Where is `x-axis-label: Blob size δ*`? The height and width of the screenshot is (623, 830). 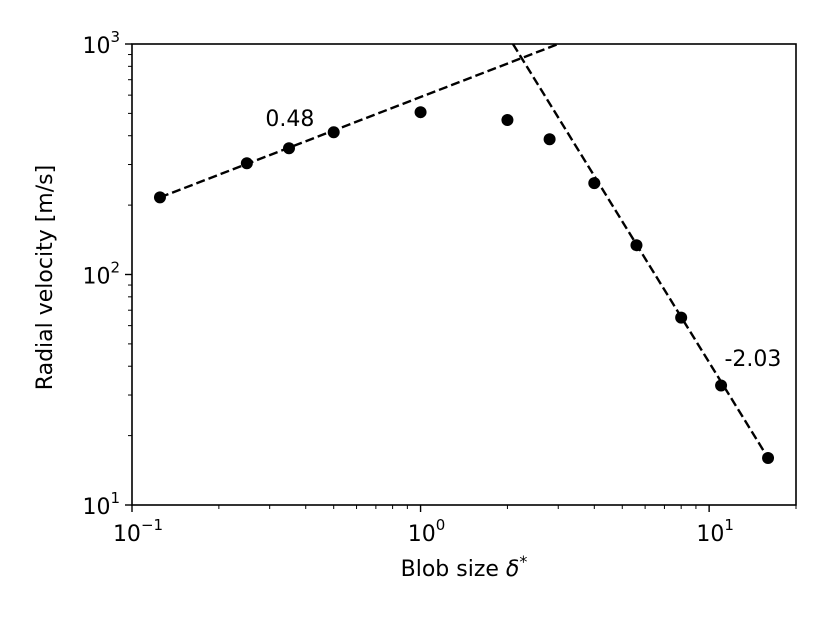 x-axis-label: Blob size δ* is located at coordinates (464, 567).